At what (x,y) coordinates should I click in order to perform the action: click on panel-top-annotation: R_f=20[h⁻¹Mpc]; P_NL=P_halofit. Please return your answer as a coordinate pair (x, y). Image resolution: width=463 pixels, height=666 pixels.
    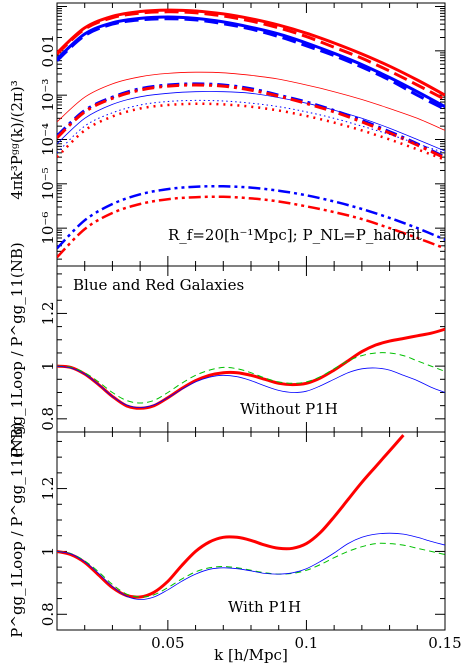
    Looking at the image, I should click on (295, 235).